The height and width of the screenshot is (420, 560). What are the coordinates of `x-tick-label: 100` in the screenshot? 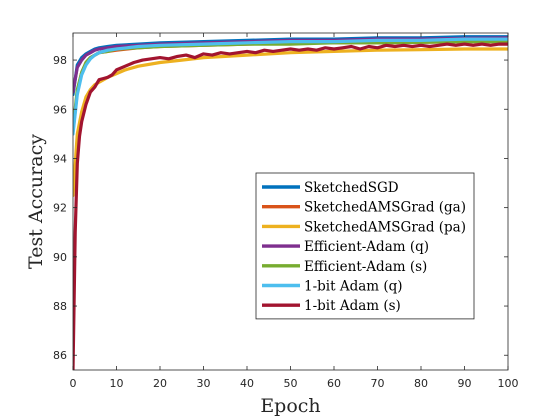 It's located at (508, 383).